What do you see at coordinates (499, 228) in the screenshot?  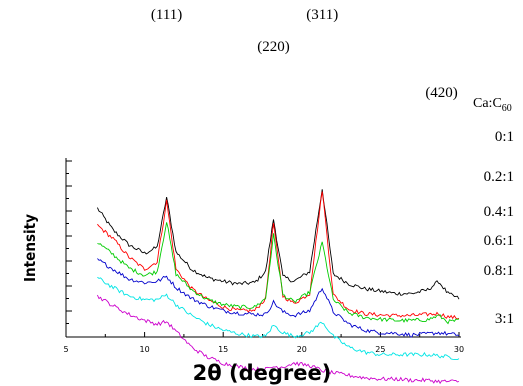 I see `curve-labels: 0:1 0.2:1 0.4:1 0.6:1 0.8:1 3:1` at bounding box center [499, 228].